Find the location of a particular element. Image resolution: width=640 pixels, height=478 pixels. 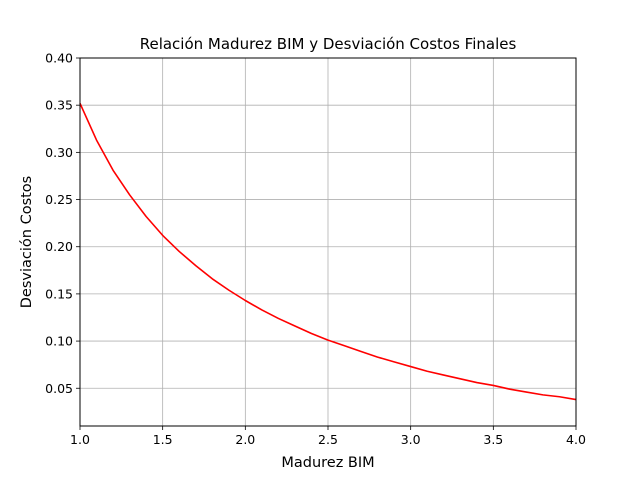

x-tick-label: 4.0 is located at coordinates (576, 439).